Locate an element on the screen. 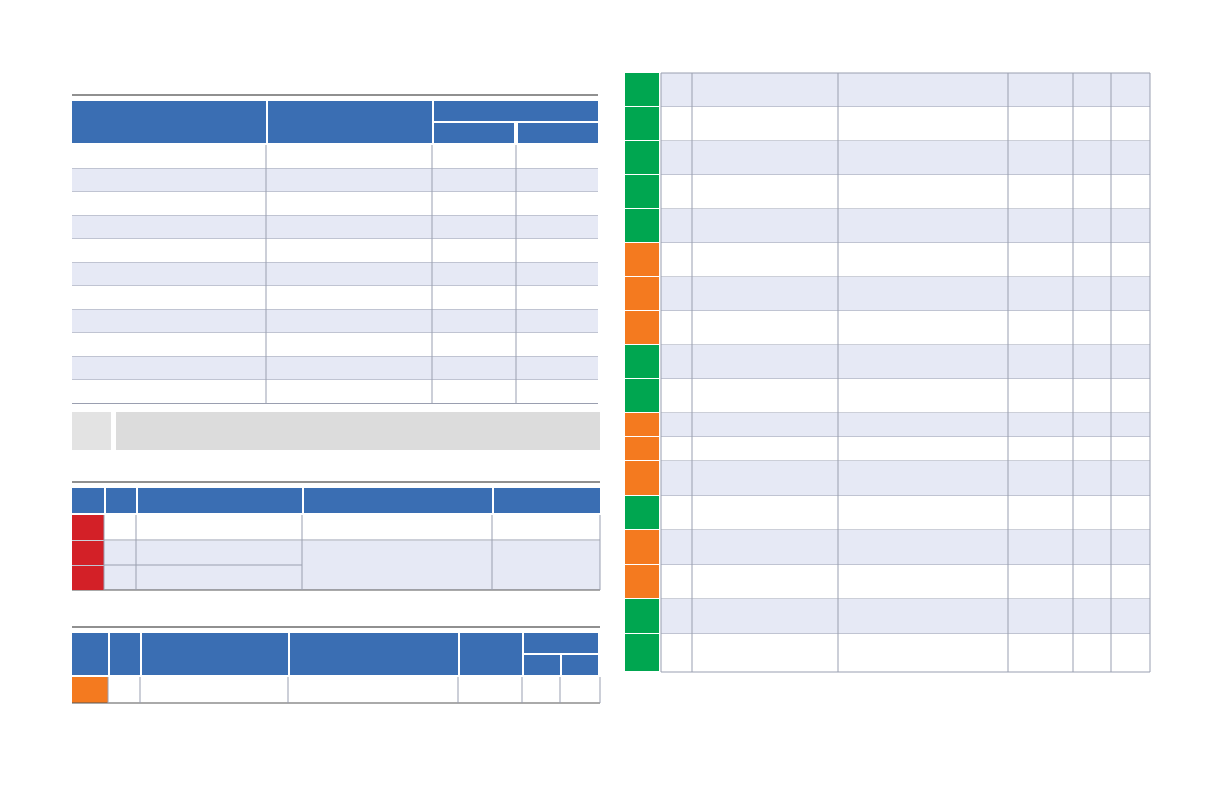 This screenshot has height=793, width=1225. note-marker is located at coordinates (91, 431).